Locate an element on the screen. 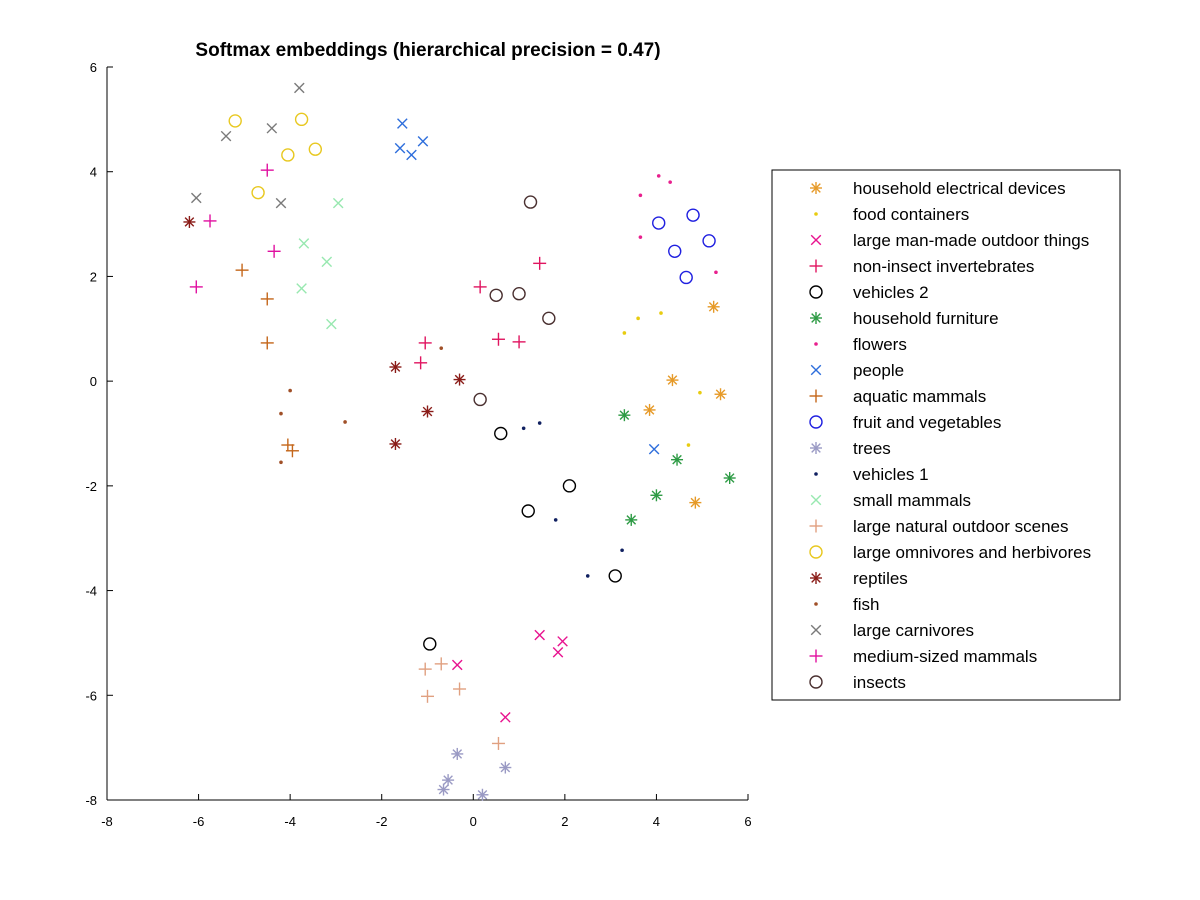  legend-item: people is located at coordinates (857, 370).